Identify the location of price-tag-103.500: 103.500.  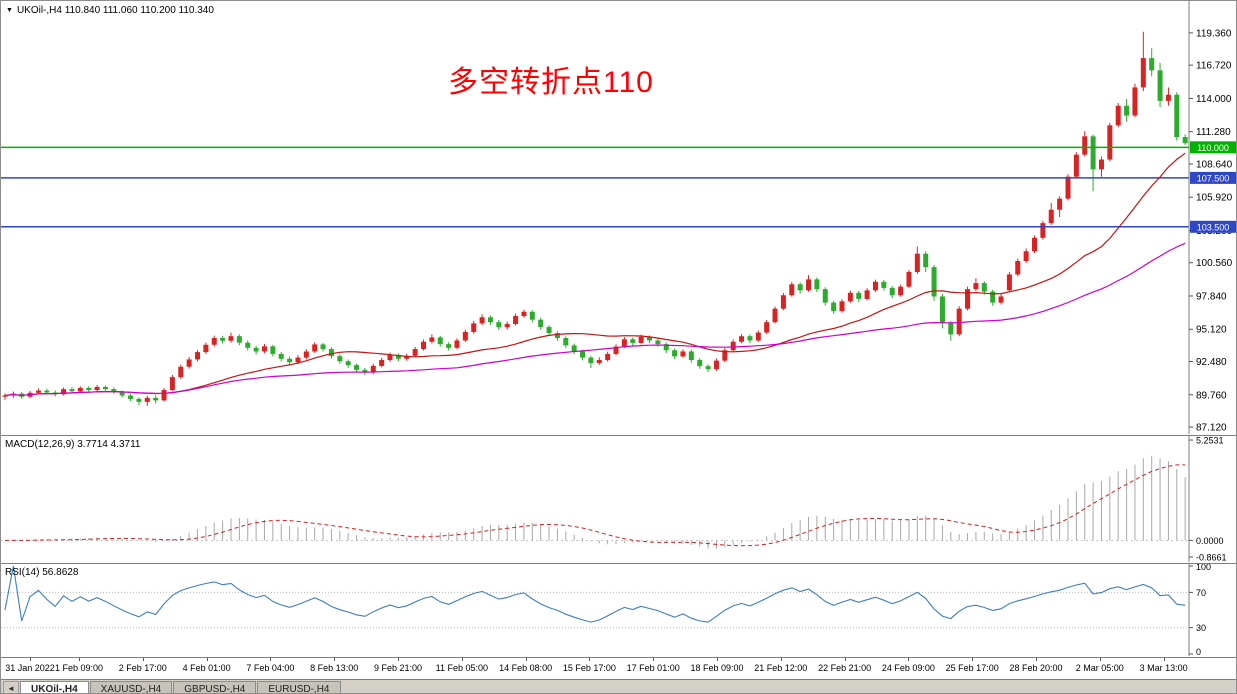
(1213, 226).